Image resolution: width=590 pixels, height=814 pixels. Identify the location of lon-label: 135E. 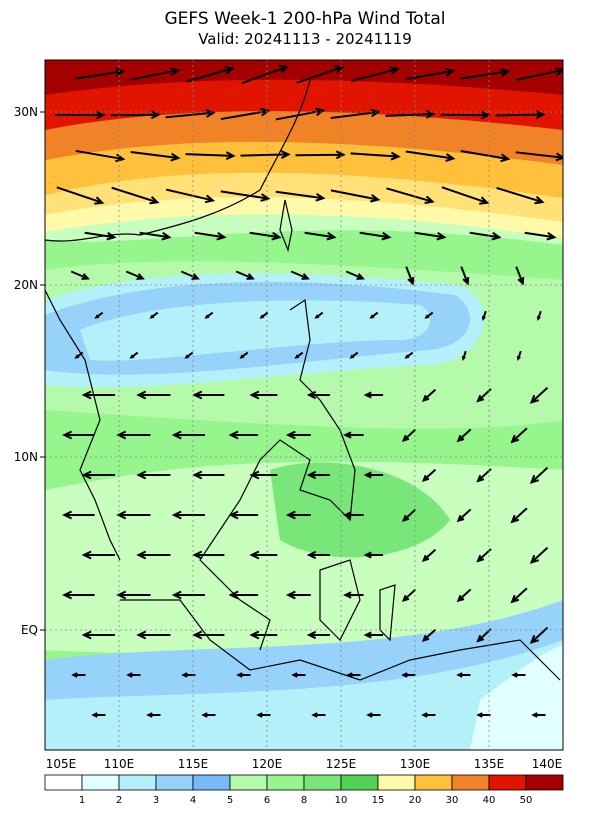
(489, 764).